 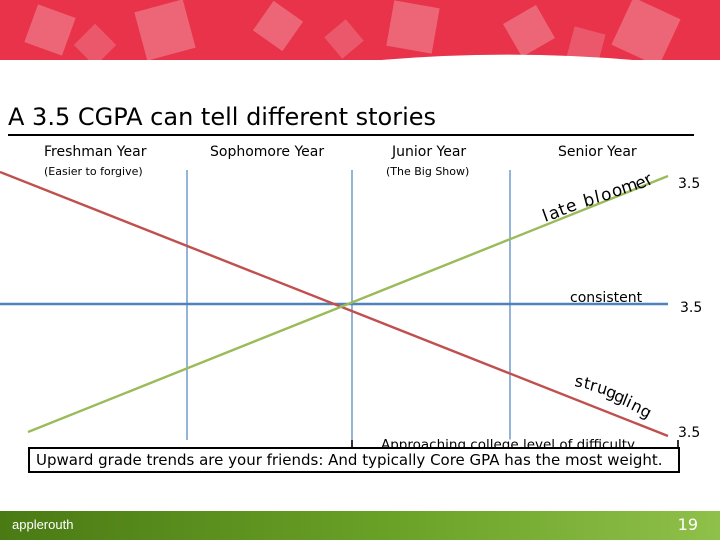 I want to click on struggling-end-value: 3.5, so click(x=689, y=433).